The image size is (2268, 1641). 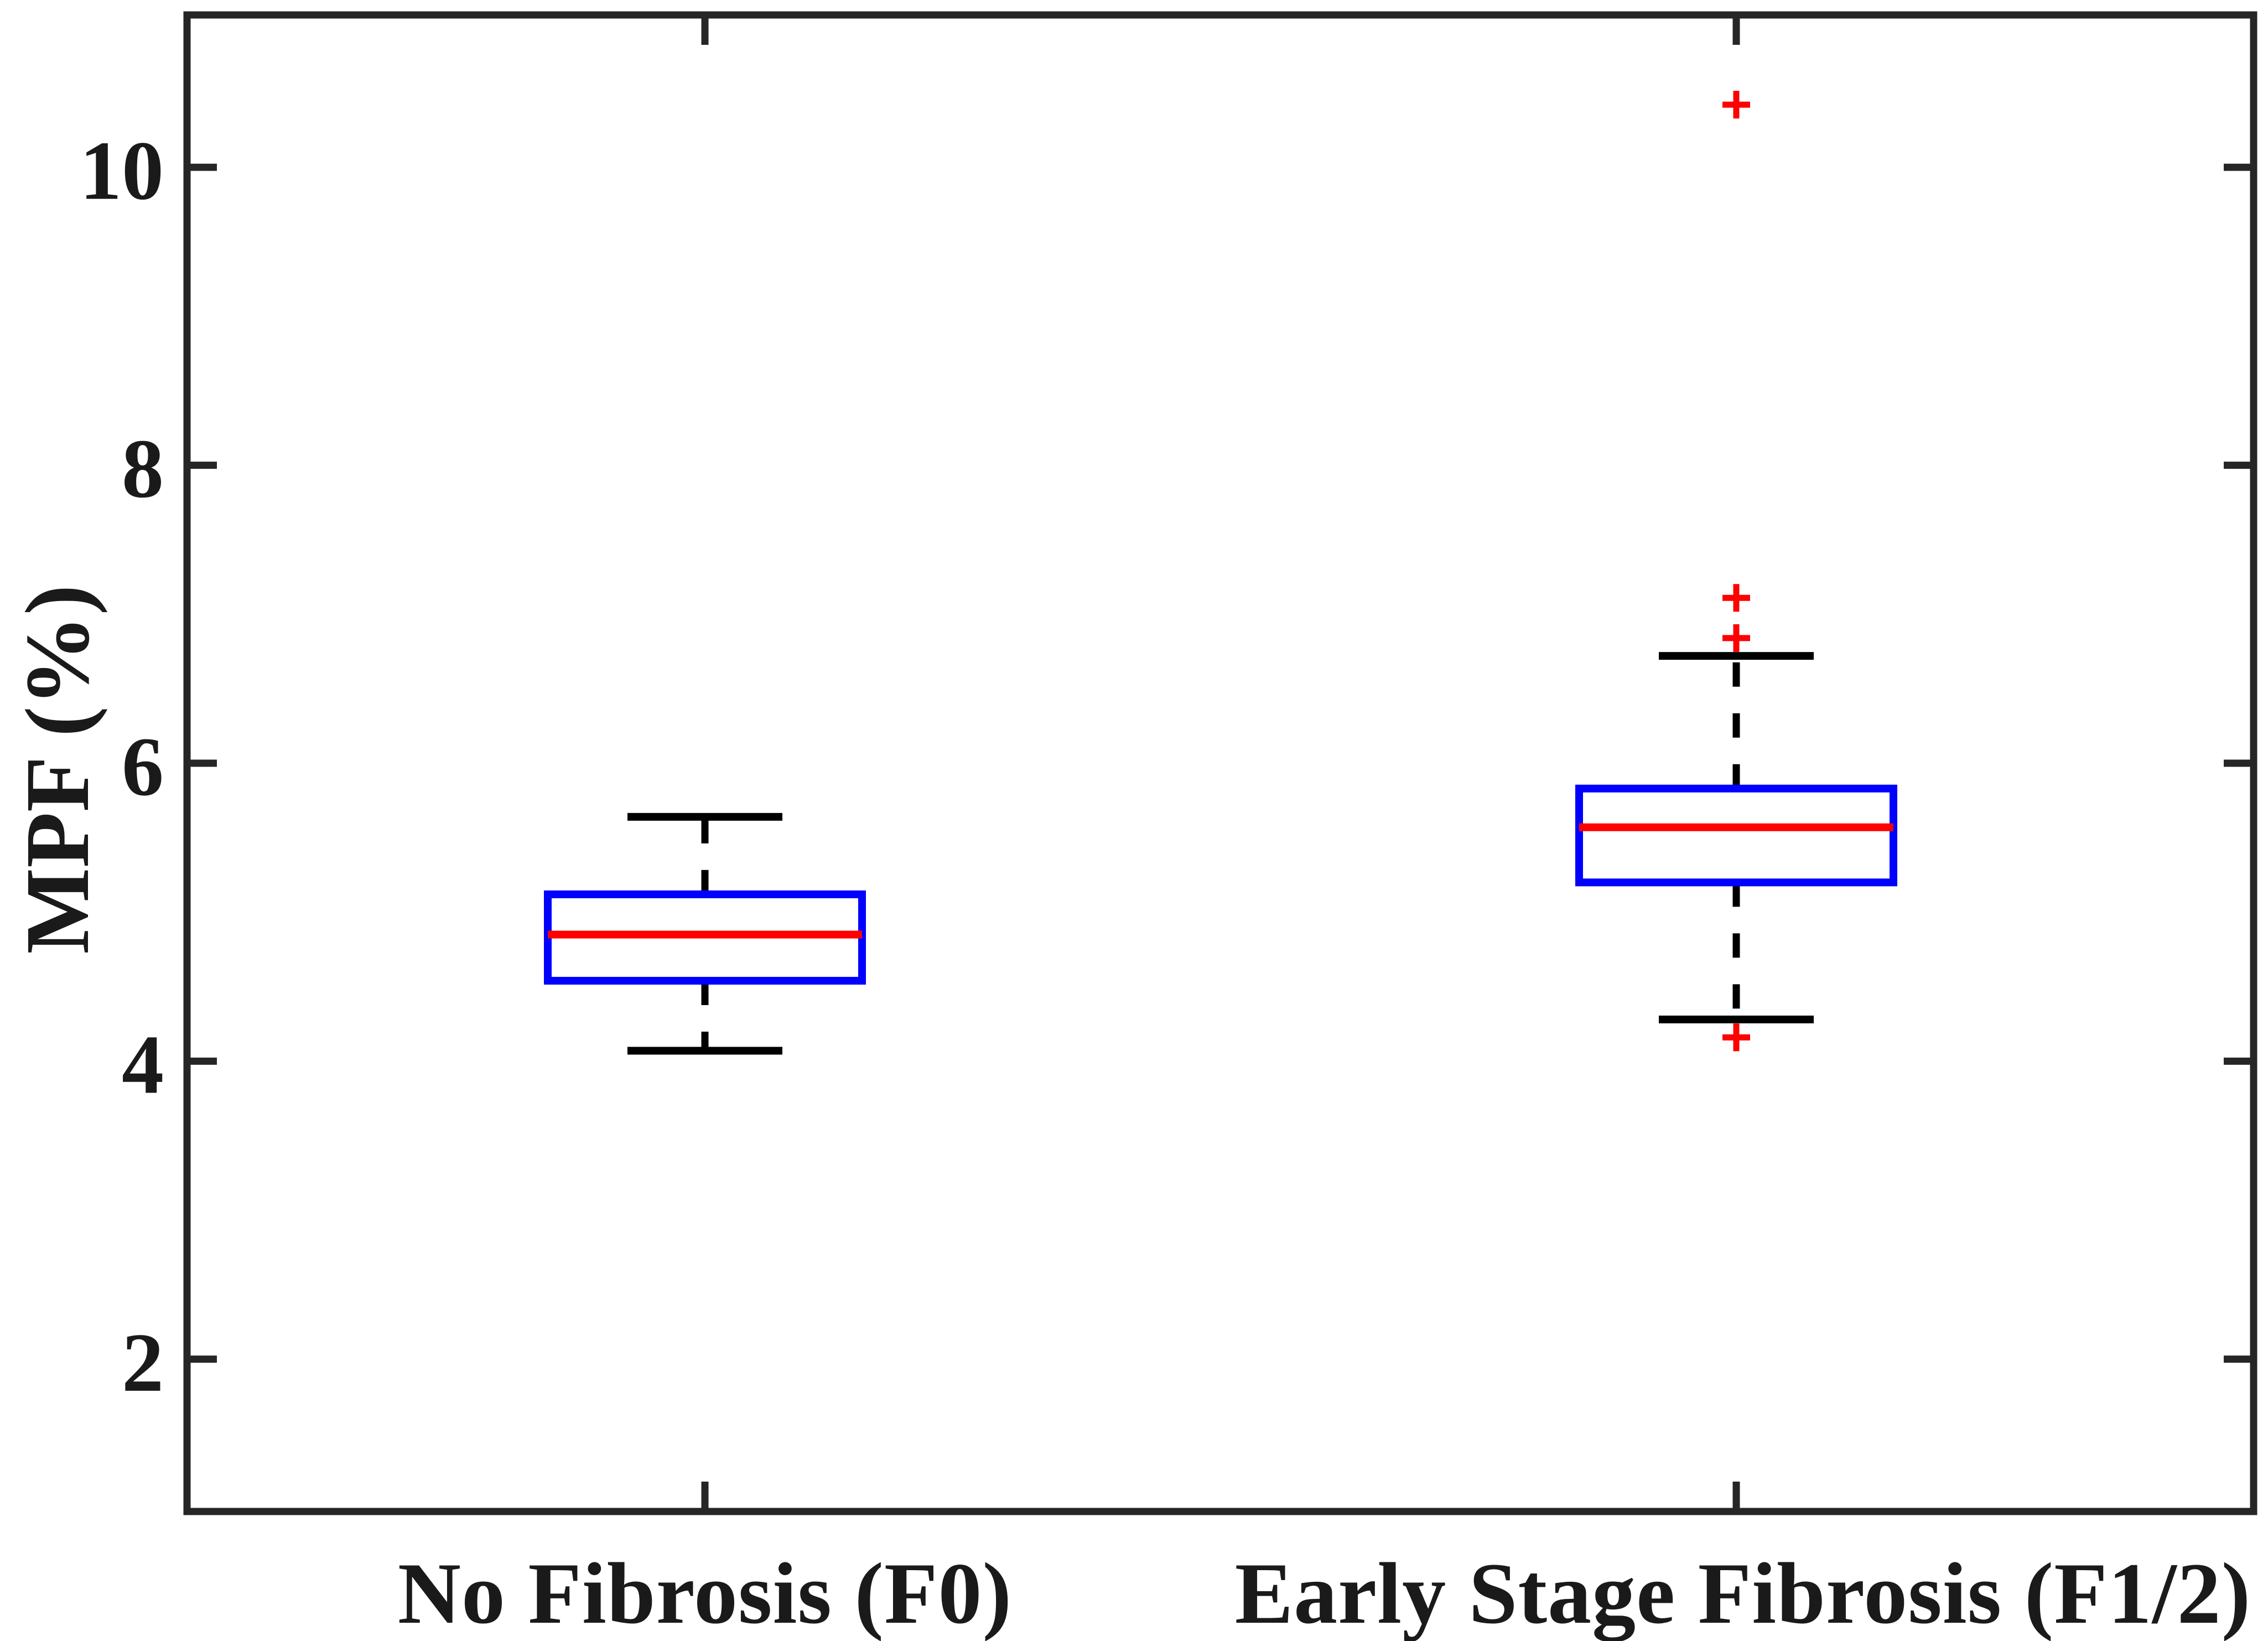 I want to click on y-tick-label: 10, so click(x=122, y=170).